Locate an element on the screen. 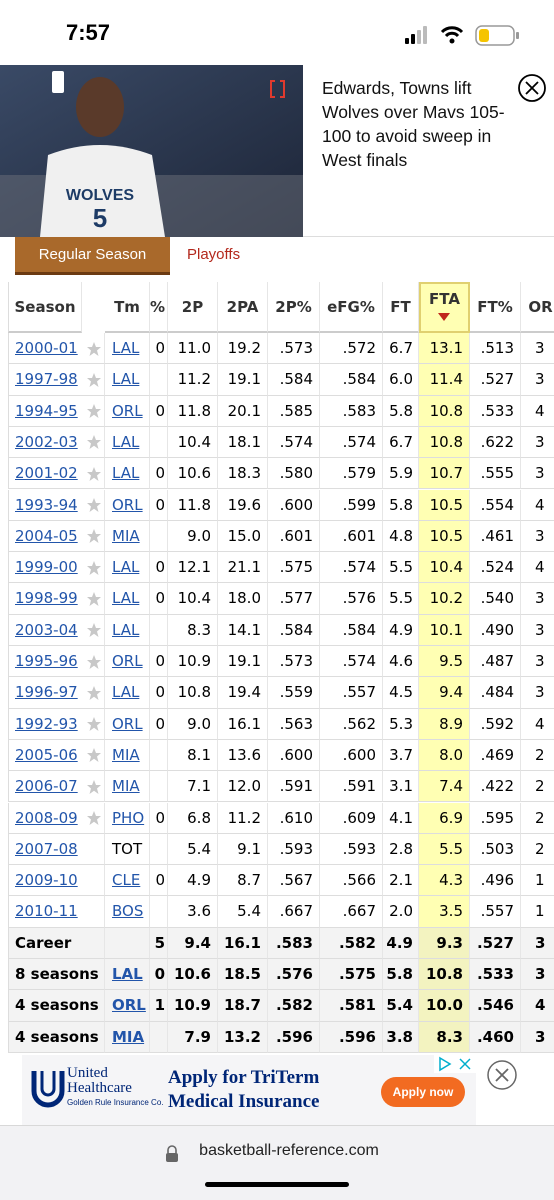  season: 2001-02 is located at coordinates (46, 473).